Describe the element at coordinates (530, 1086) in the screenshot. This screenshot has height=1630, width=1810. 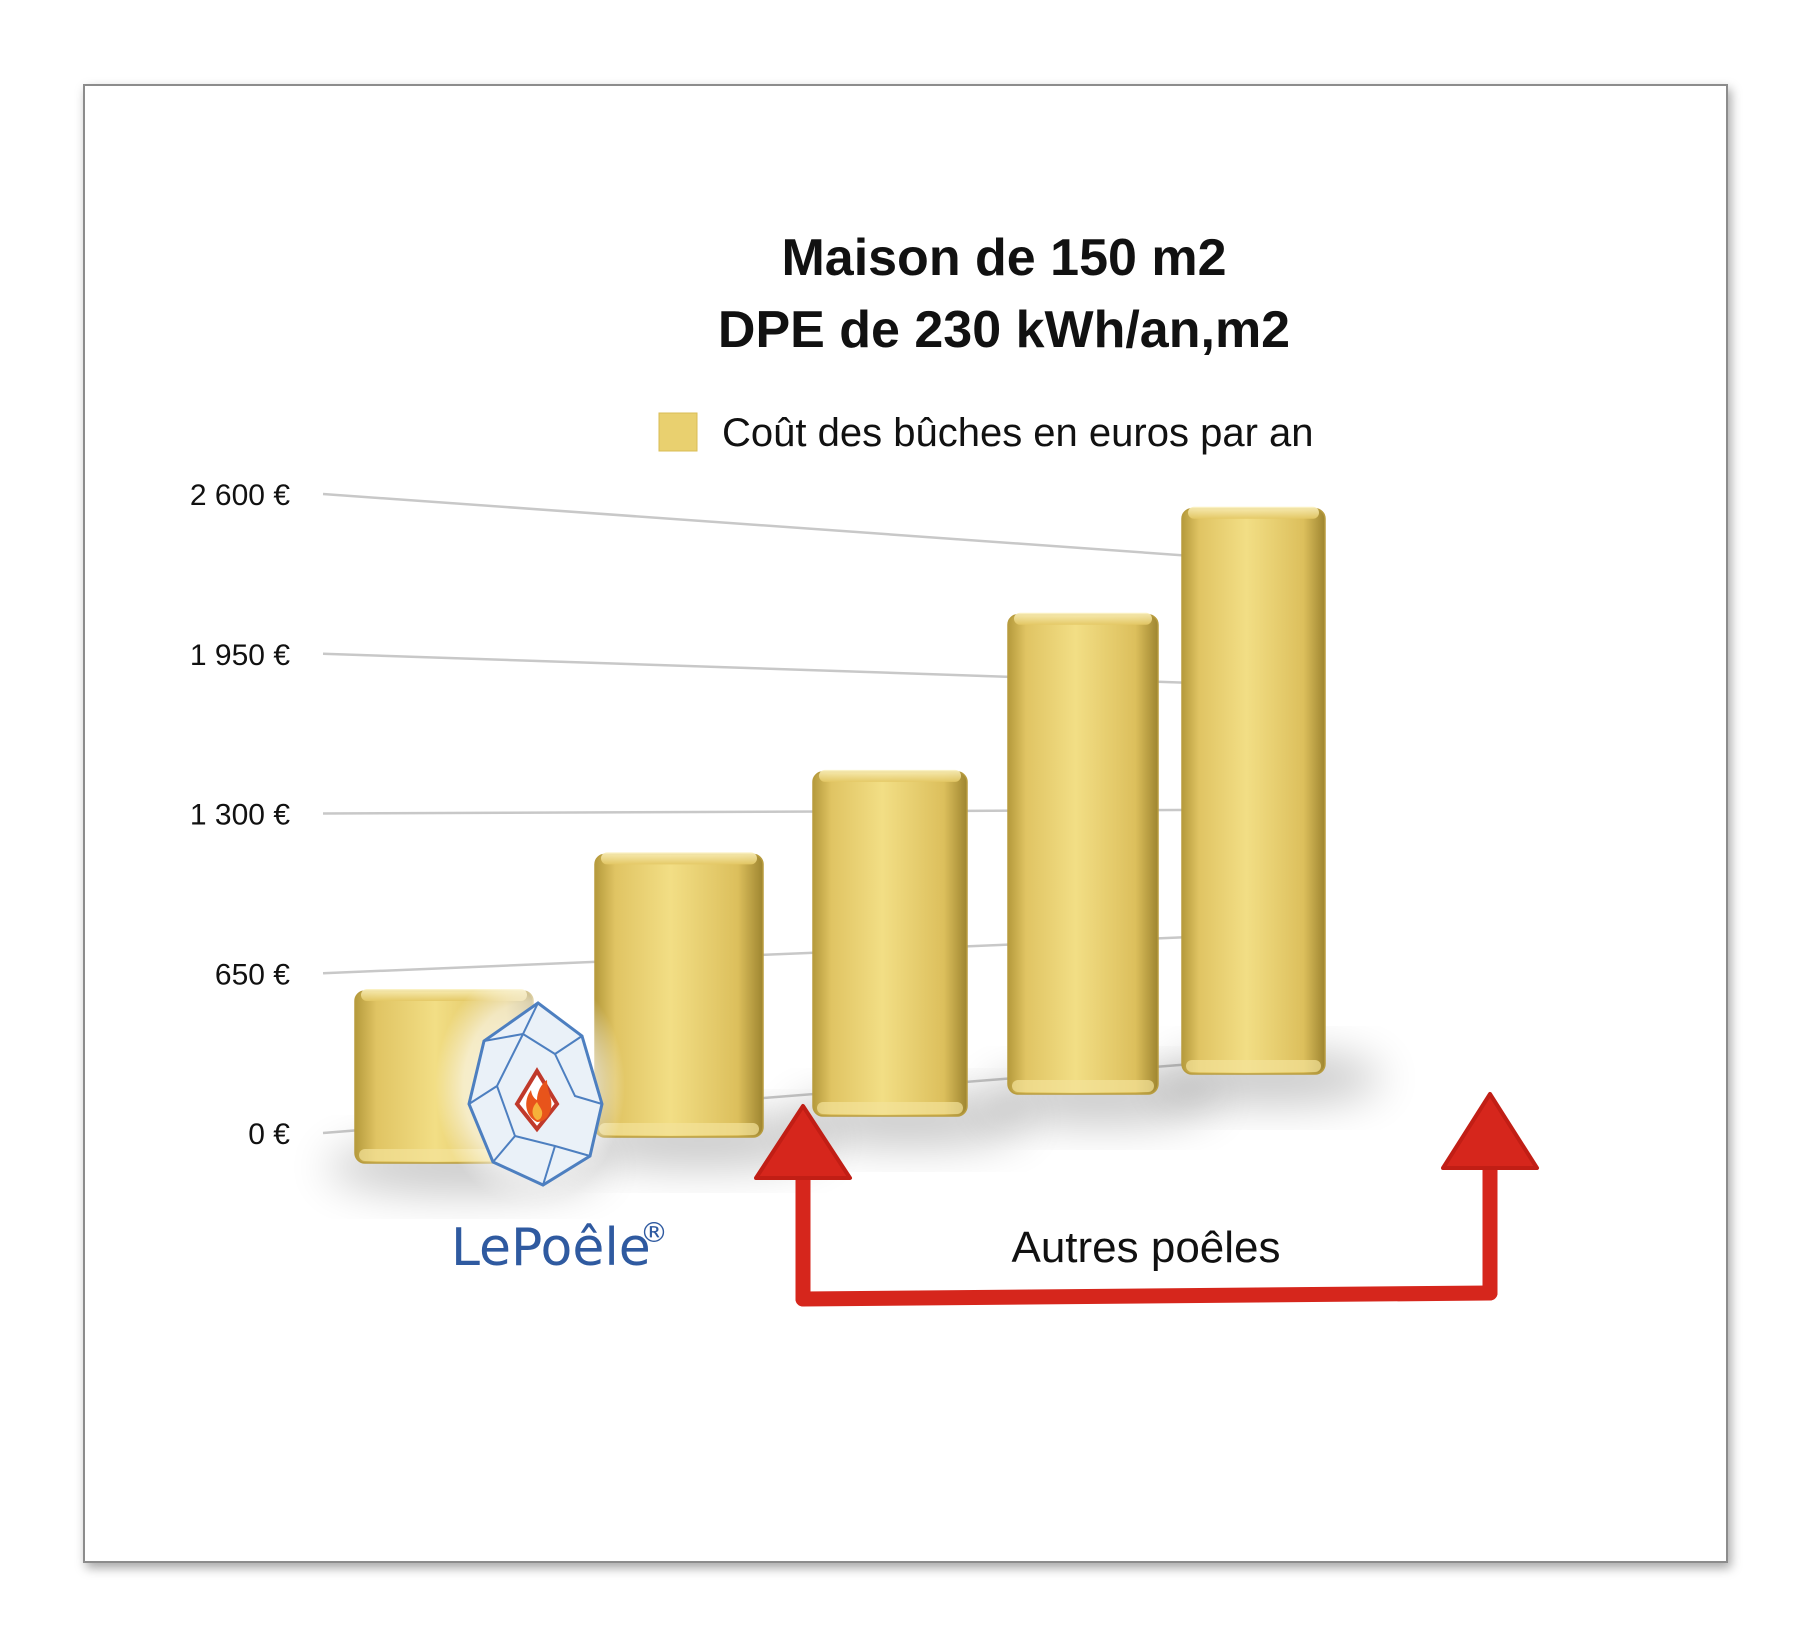
I see `lepoele-logo` at that location.